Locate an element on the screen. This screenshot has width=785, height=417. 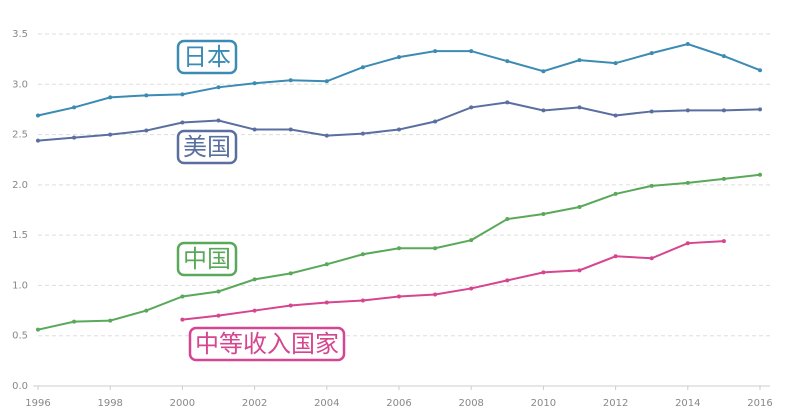
x-tick-label: 2012 is located at coordinates (615, 403).